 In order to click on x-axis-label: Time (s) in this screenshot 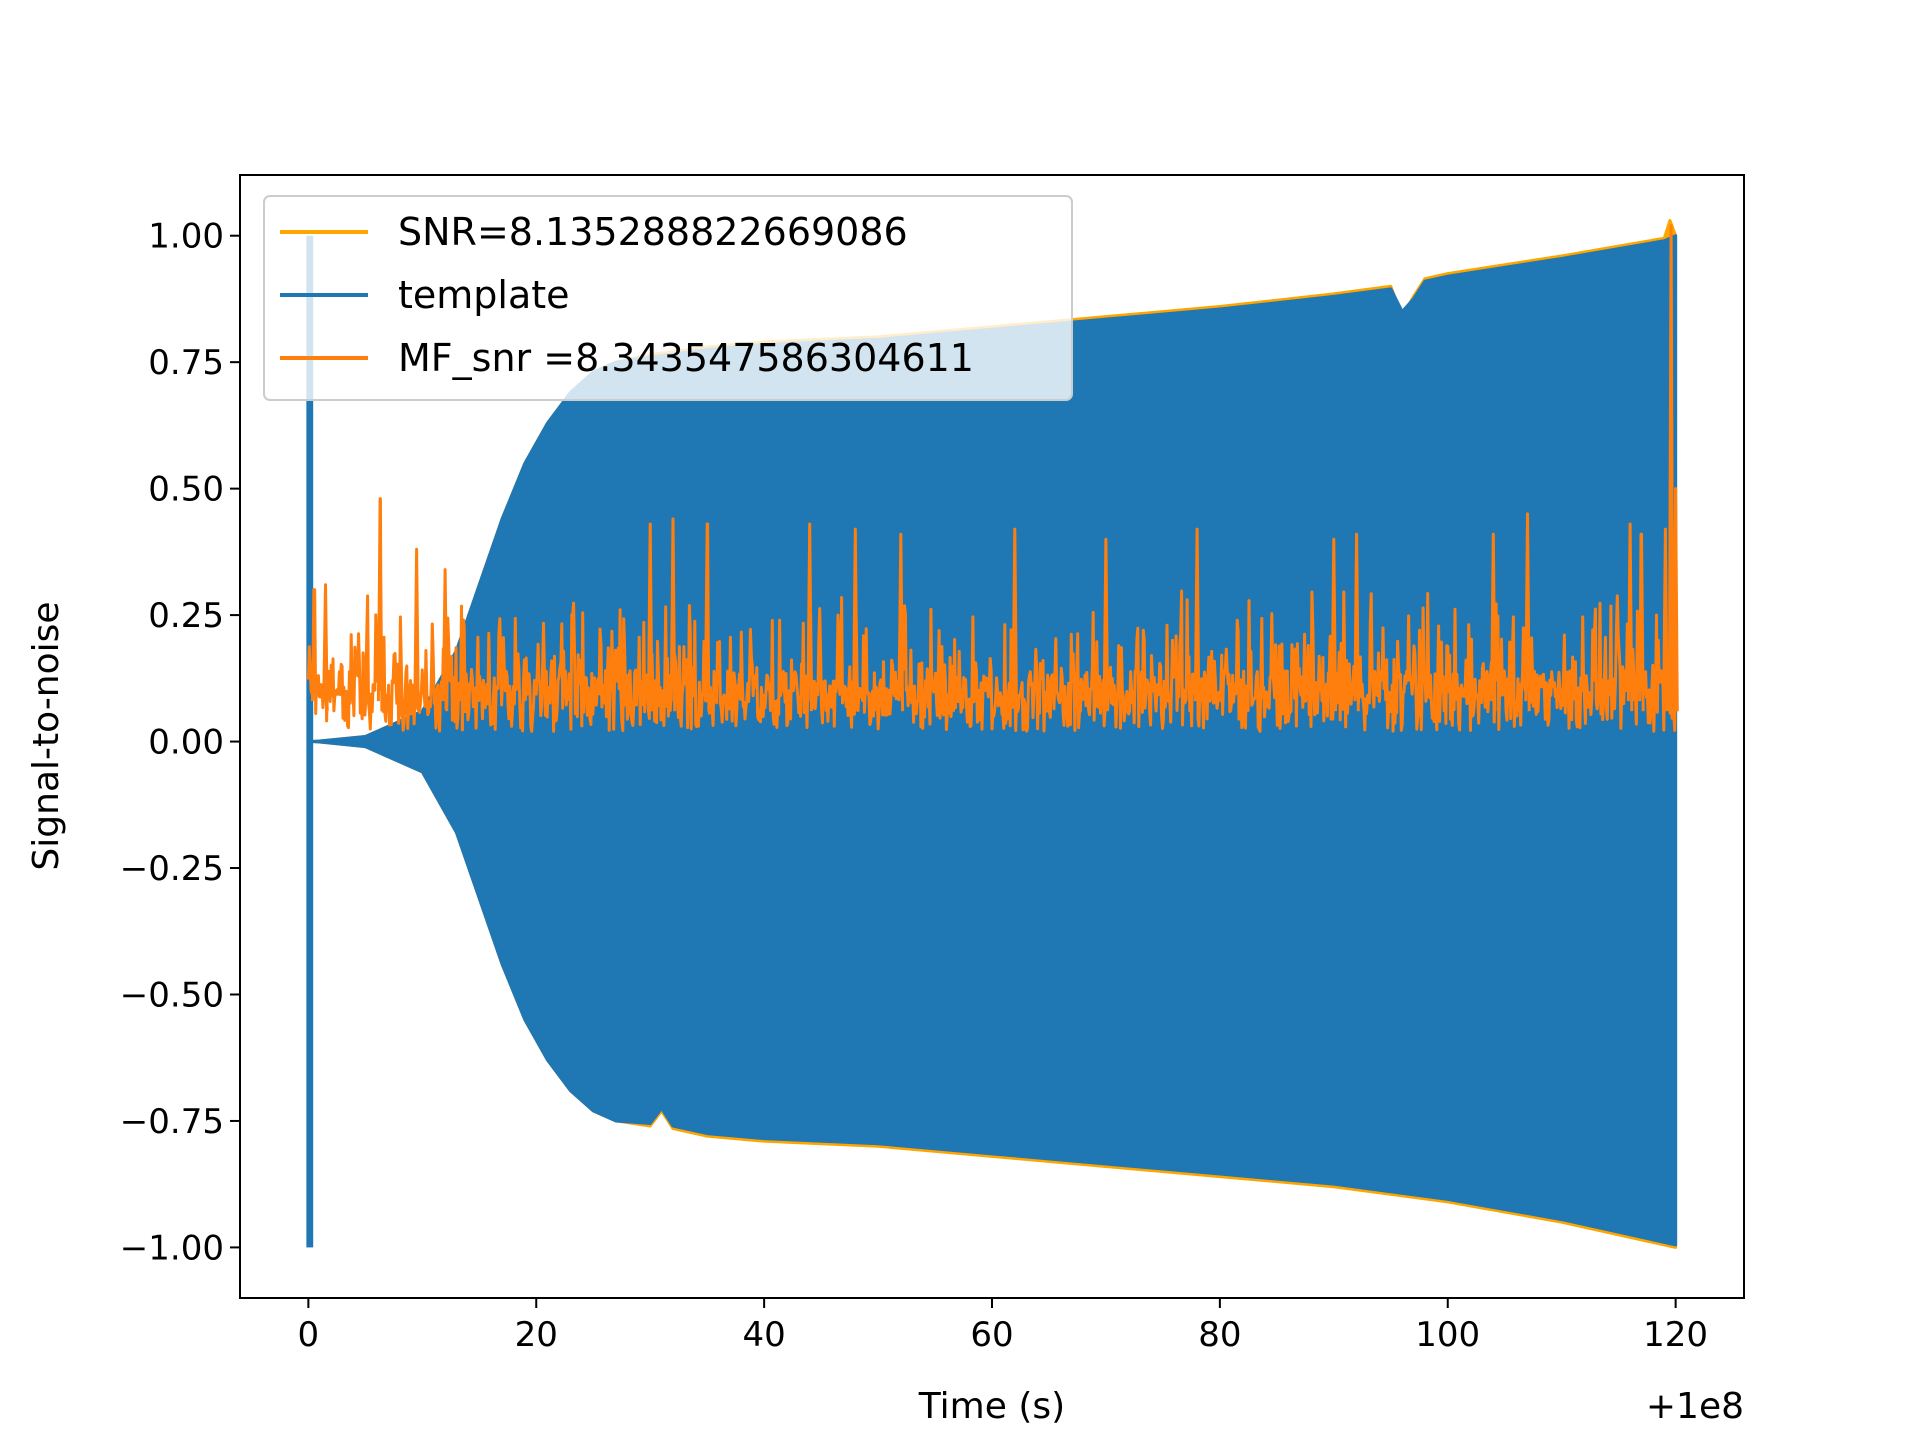, I will do `click(991, 1406)`.